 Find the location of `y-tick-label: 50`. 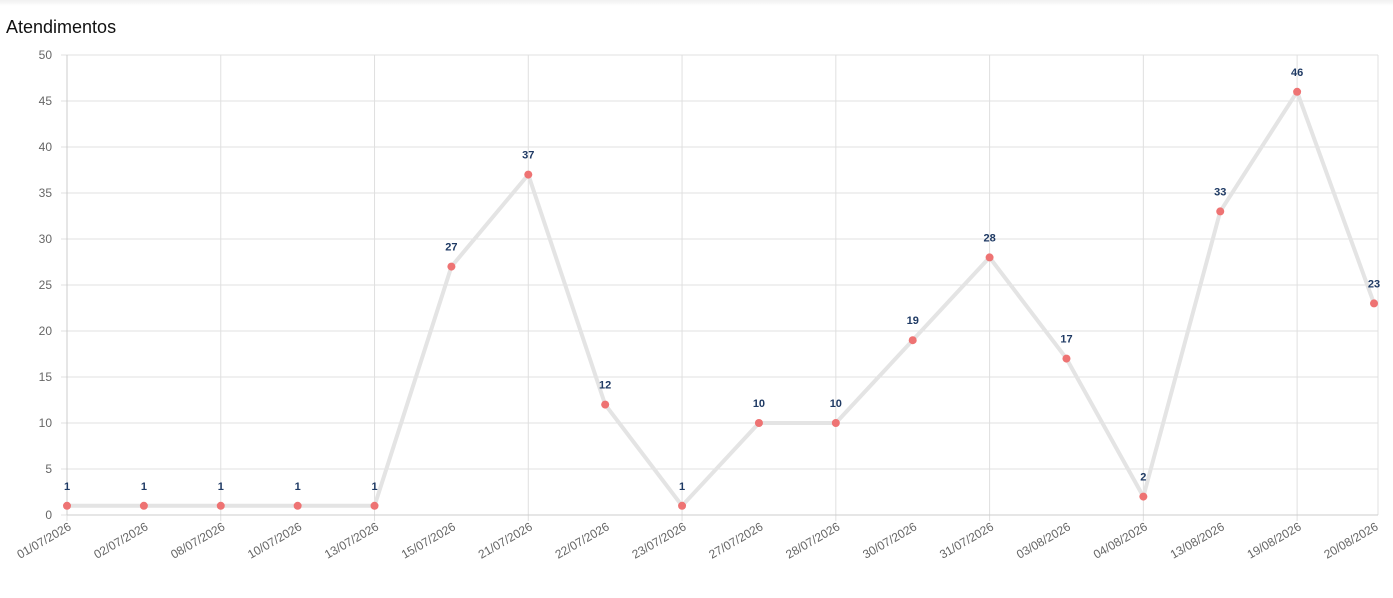

y-tick-label: 50 is located at coordinates (46, 55).